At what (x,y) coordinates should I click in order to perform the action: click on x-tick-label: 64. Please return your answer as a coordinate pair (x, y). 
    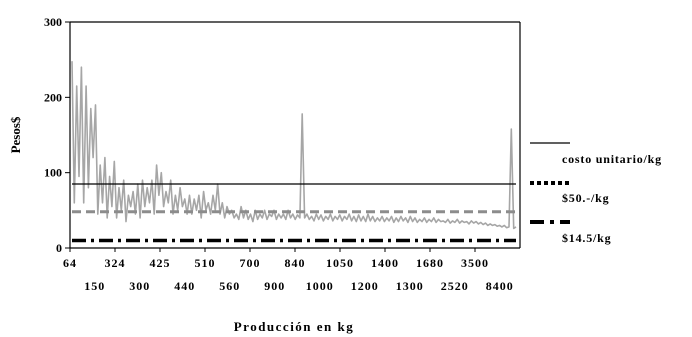
    Looking at the image, I should click on (70, 263).